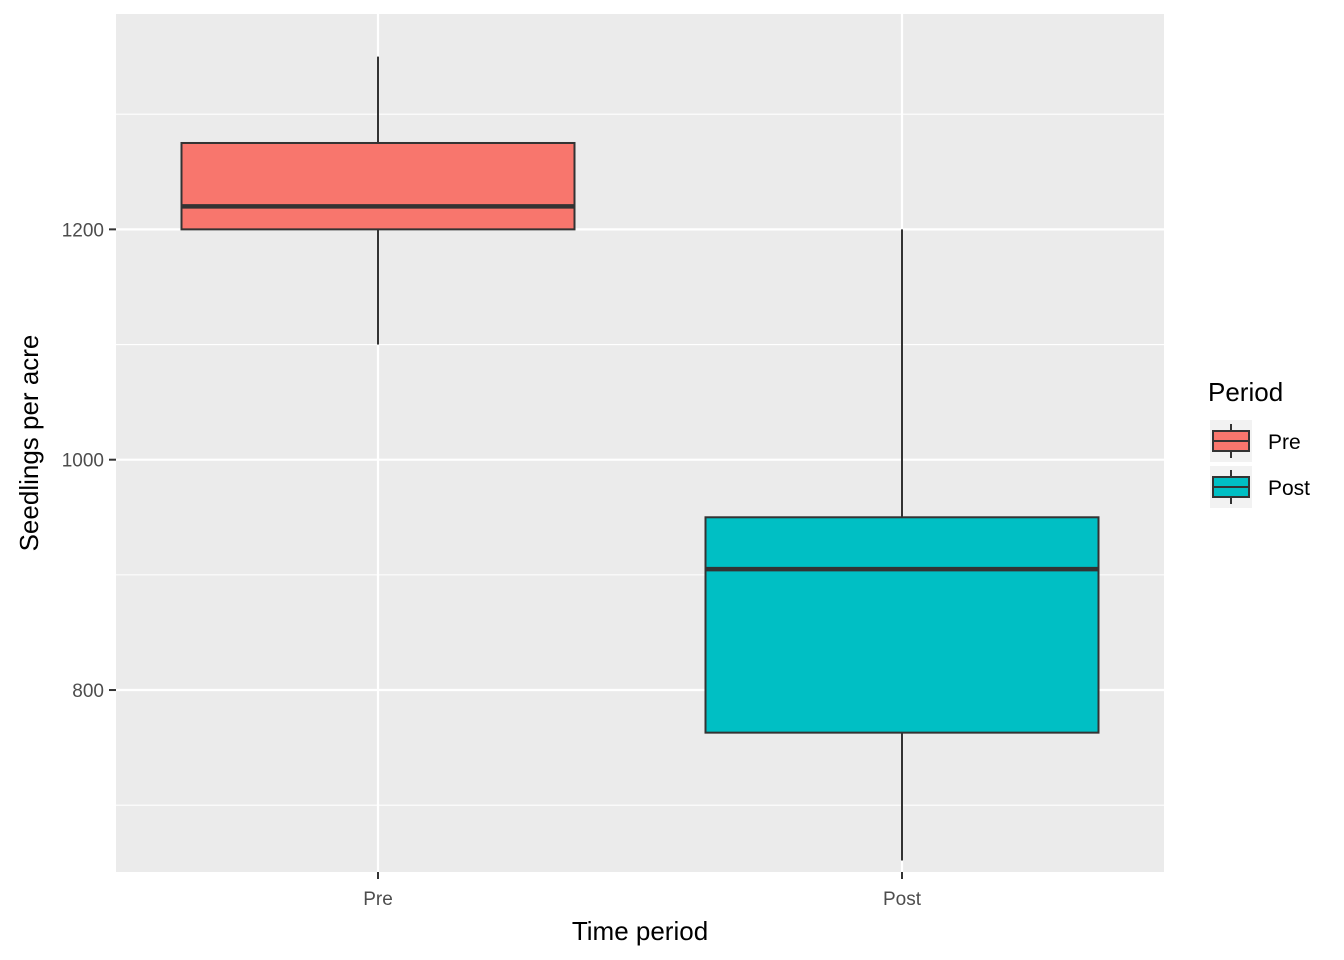 The width and height of the screenshot is (1344, 960). I want to click on x-tick-label: Pre, so click(378, 899).